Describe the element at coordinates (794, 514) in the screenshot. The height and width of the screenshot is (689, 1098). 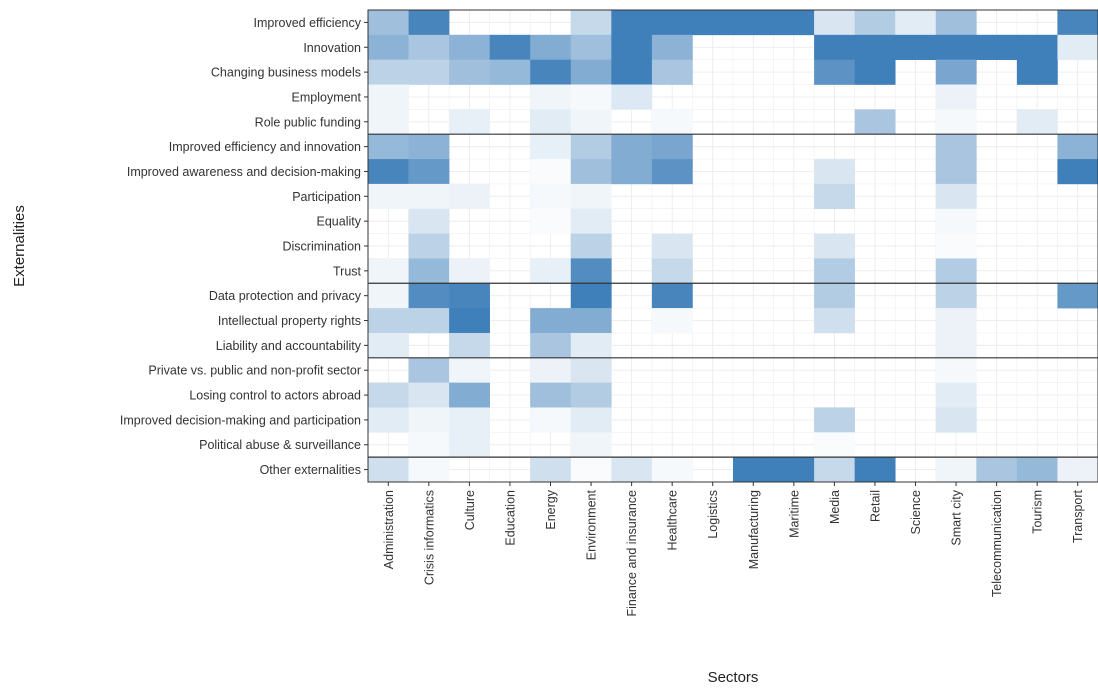
I see `x-tick-label: Maritime` at that location.